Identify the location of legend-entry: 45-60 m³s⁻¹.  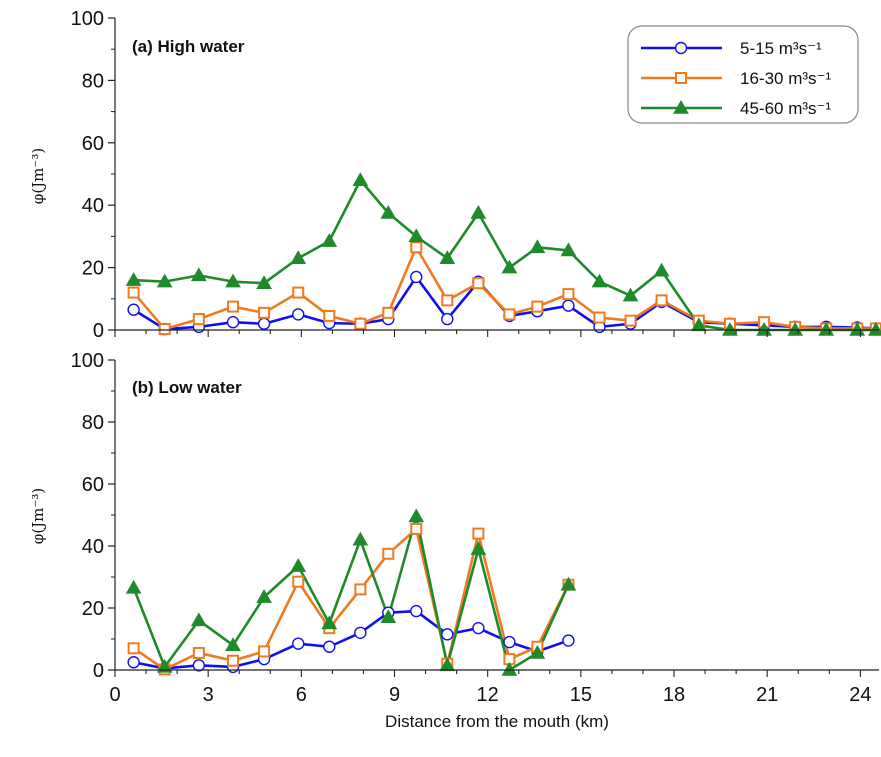
(785, 108).